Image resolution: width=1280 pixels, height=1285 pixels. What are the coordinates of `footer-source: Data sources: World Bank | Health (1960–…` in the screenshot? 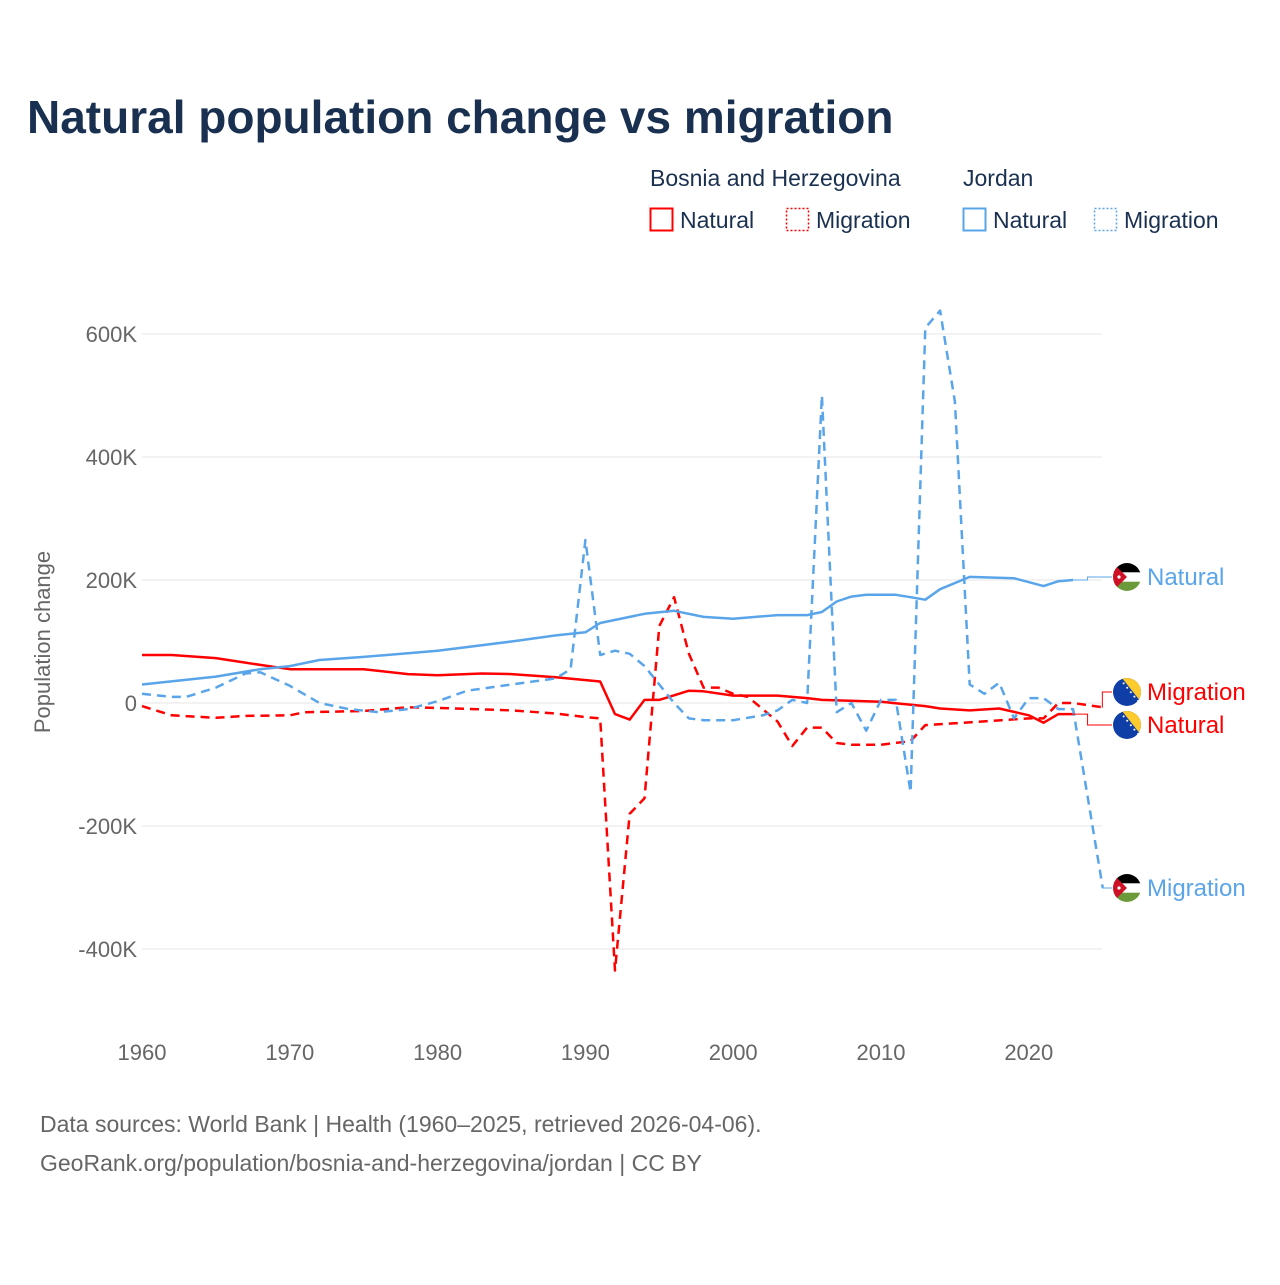 It's located at (401, 1124).